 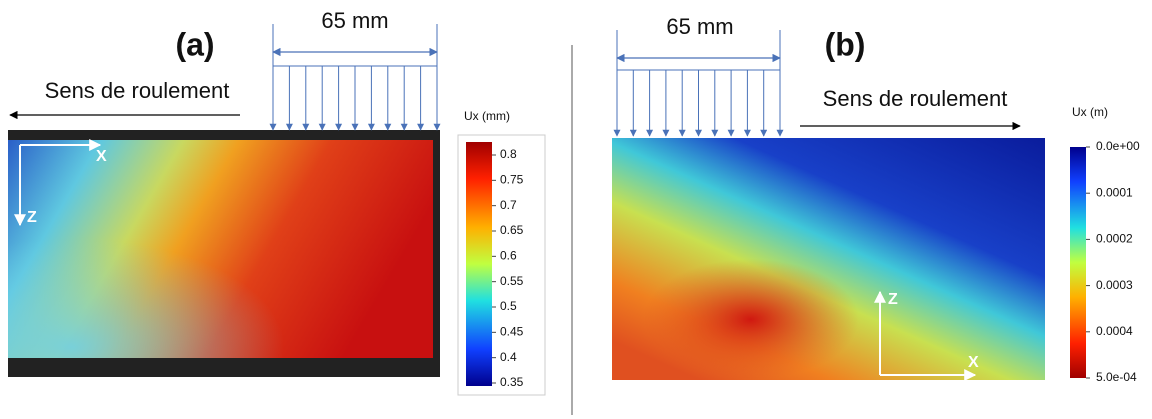 I want to click on colorbar-tick-label: 0.55, so click(x=512, y=281).